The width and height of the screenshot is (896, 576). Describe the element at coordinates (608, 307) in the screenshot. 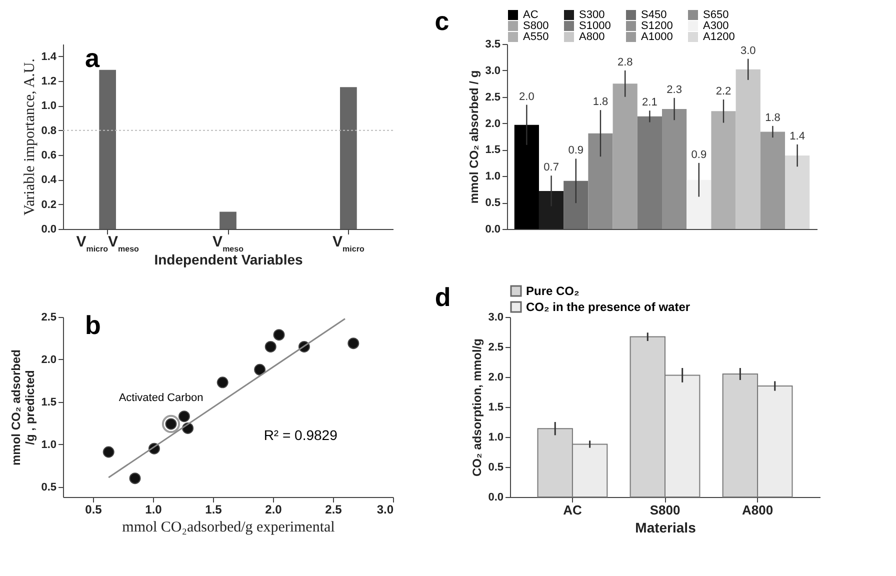

I see `legend-label: CO₂ in the presence of water` at that location.